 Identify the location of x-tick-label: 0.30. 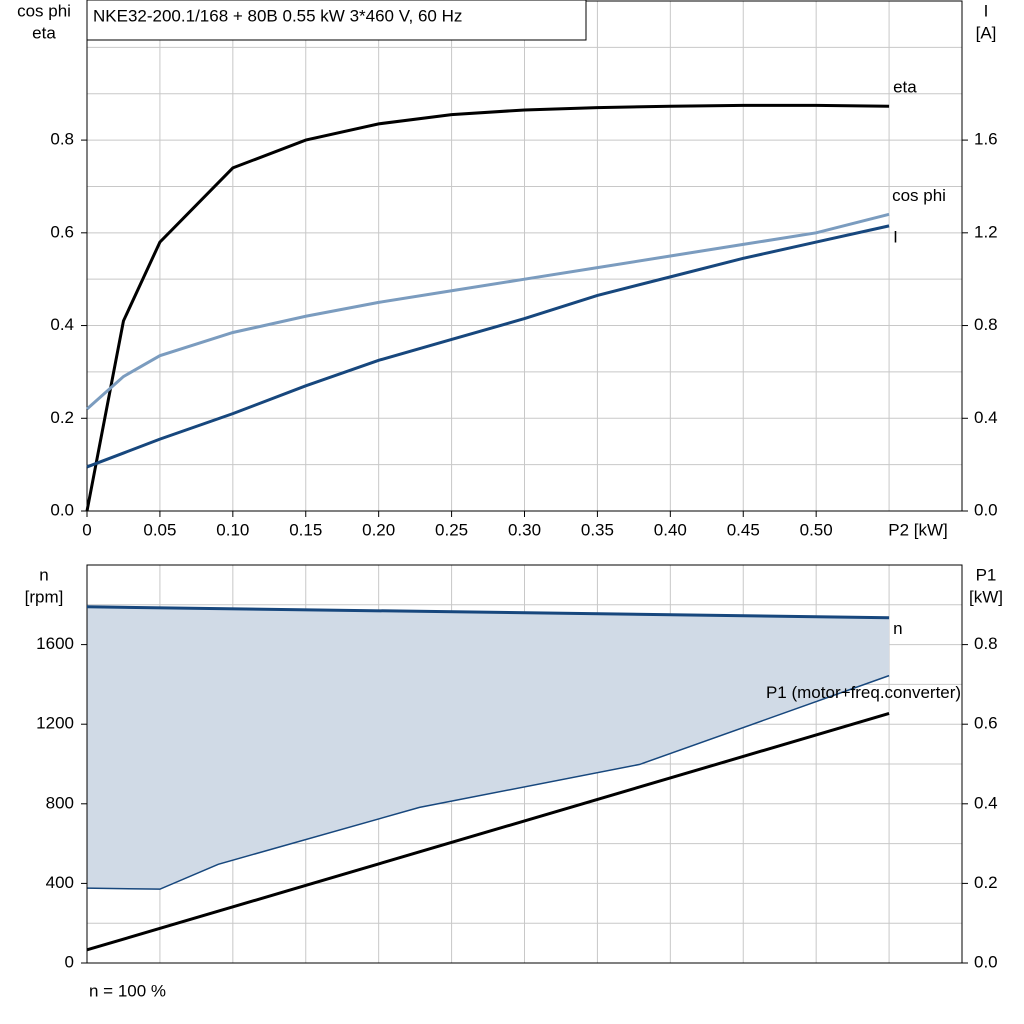
(524, 529).